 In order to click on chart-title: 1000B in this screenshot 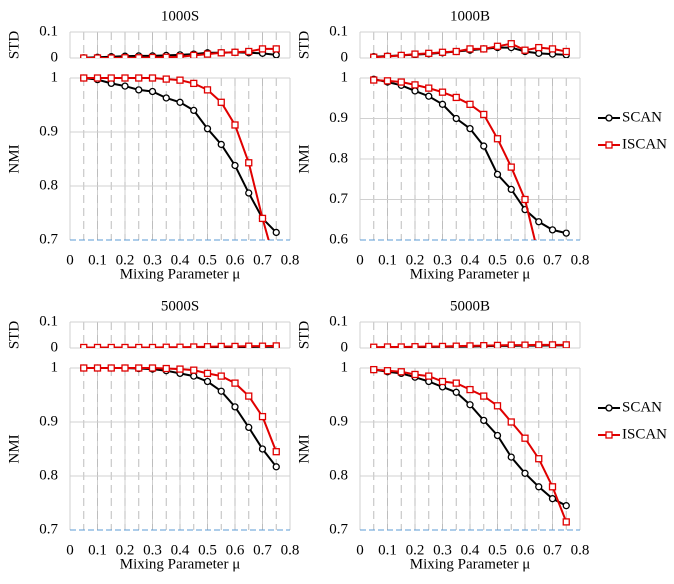, I will do `click(470, 16)`.